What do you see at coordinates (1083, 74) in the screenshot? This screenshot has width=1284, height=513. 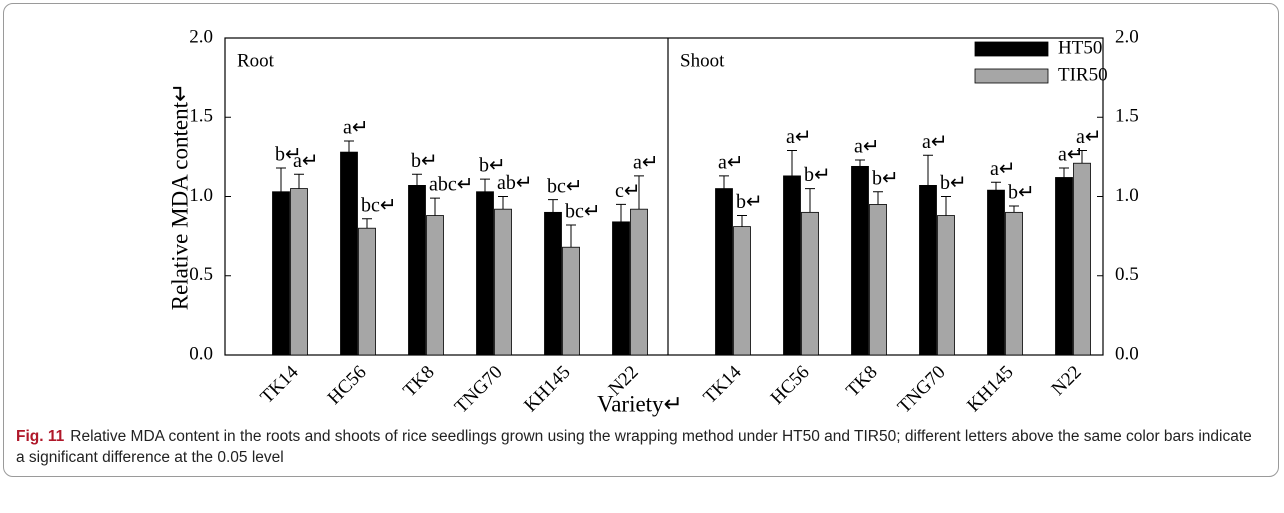 I see `legend-label: TIR50` at bounding box center [1083, 74].